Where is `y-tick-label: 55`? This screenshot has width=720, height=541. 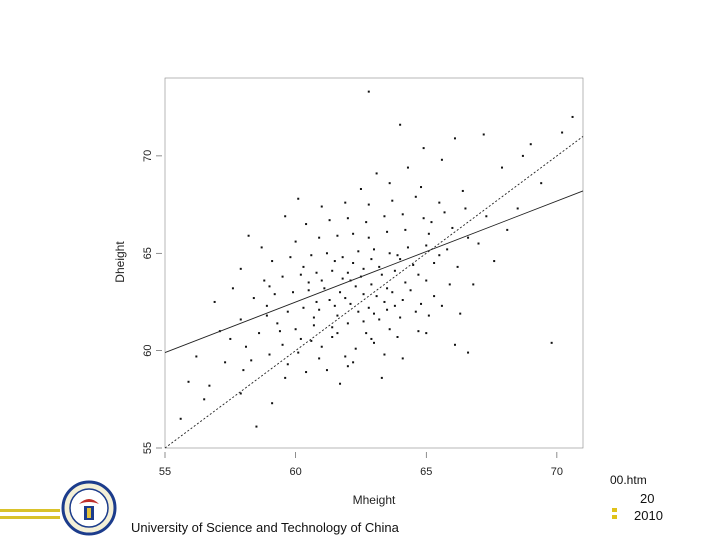
y-tick-label: 55 is located at coordinates (148, 448).